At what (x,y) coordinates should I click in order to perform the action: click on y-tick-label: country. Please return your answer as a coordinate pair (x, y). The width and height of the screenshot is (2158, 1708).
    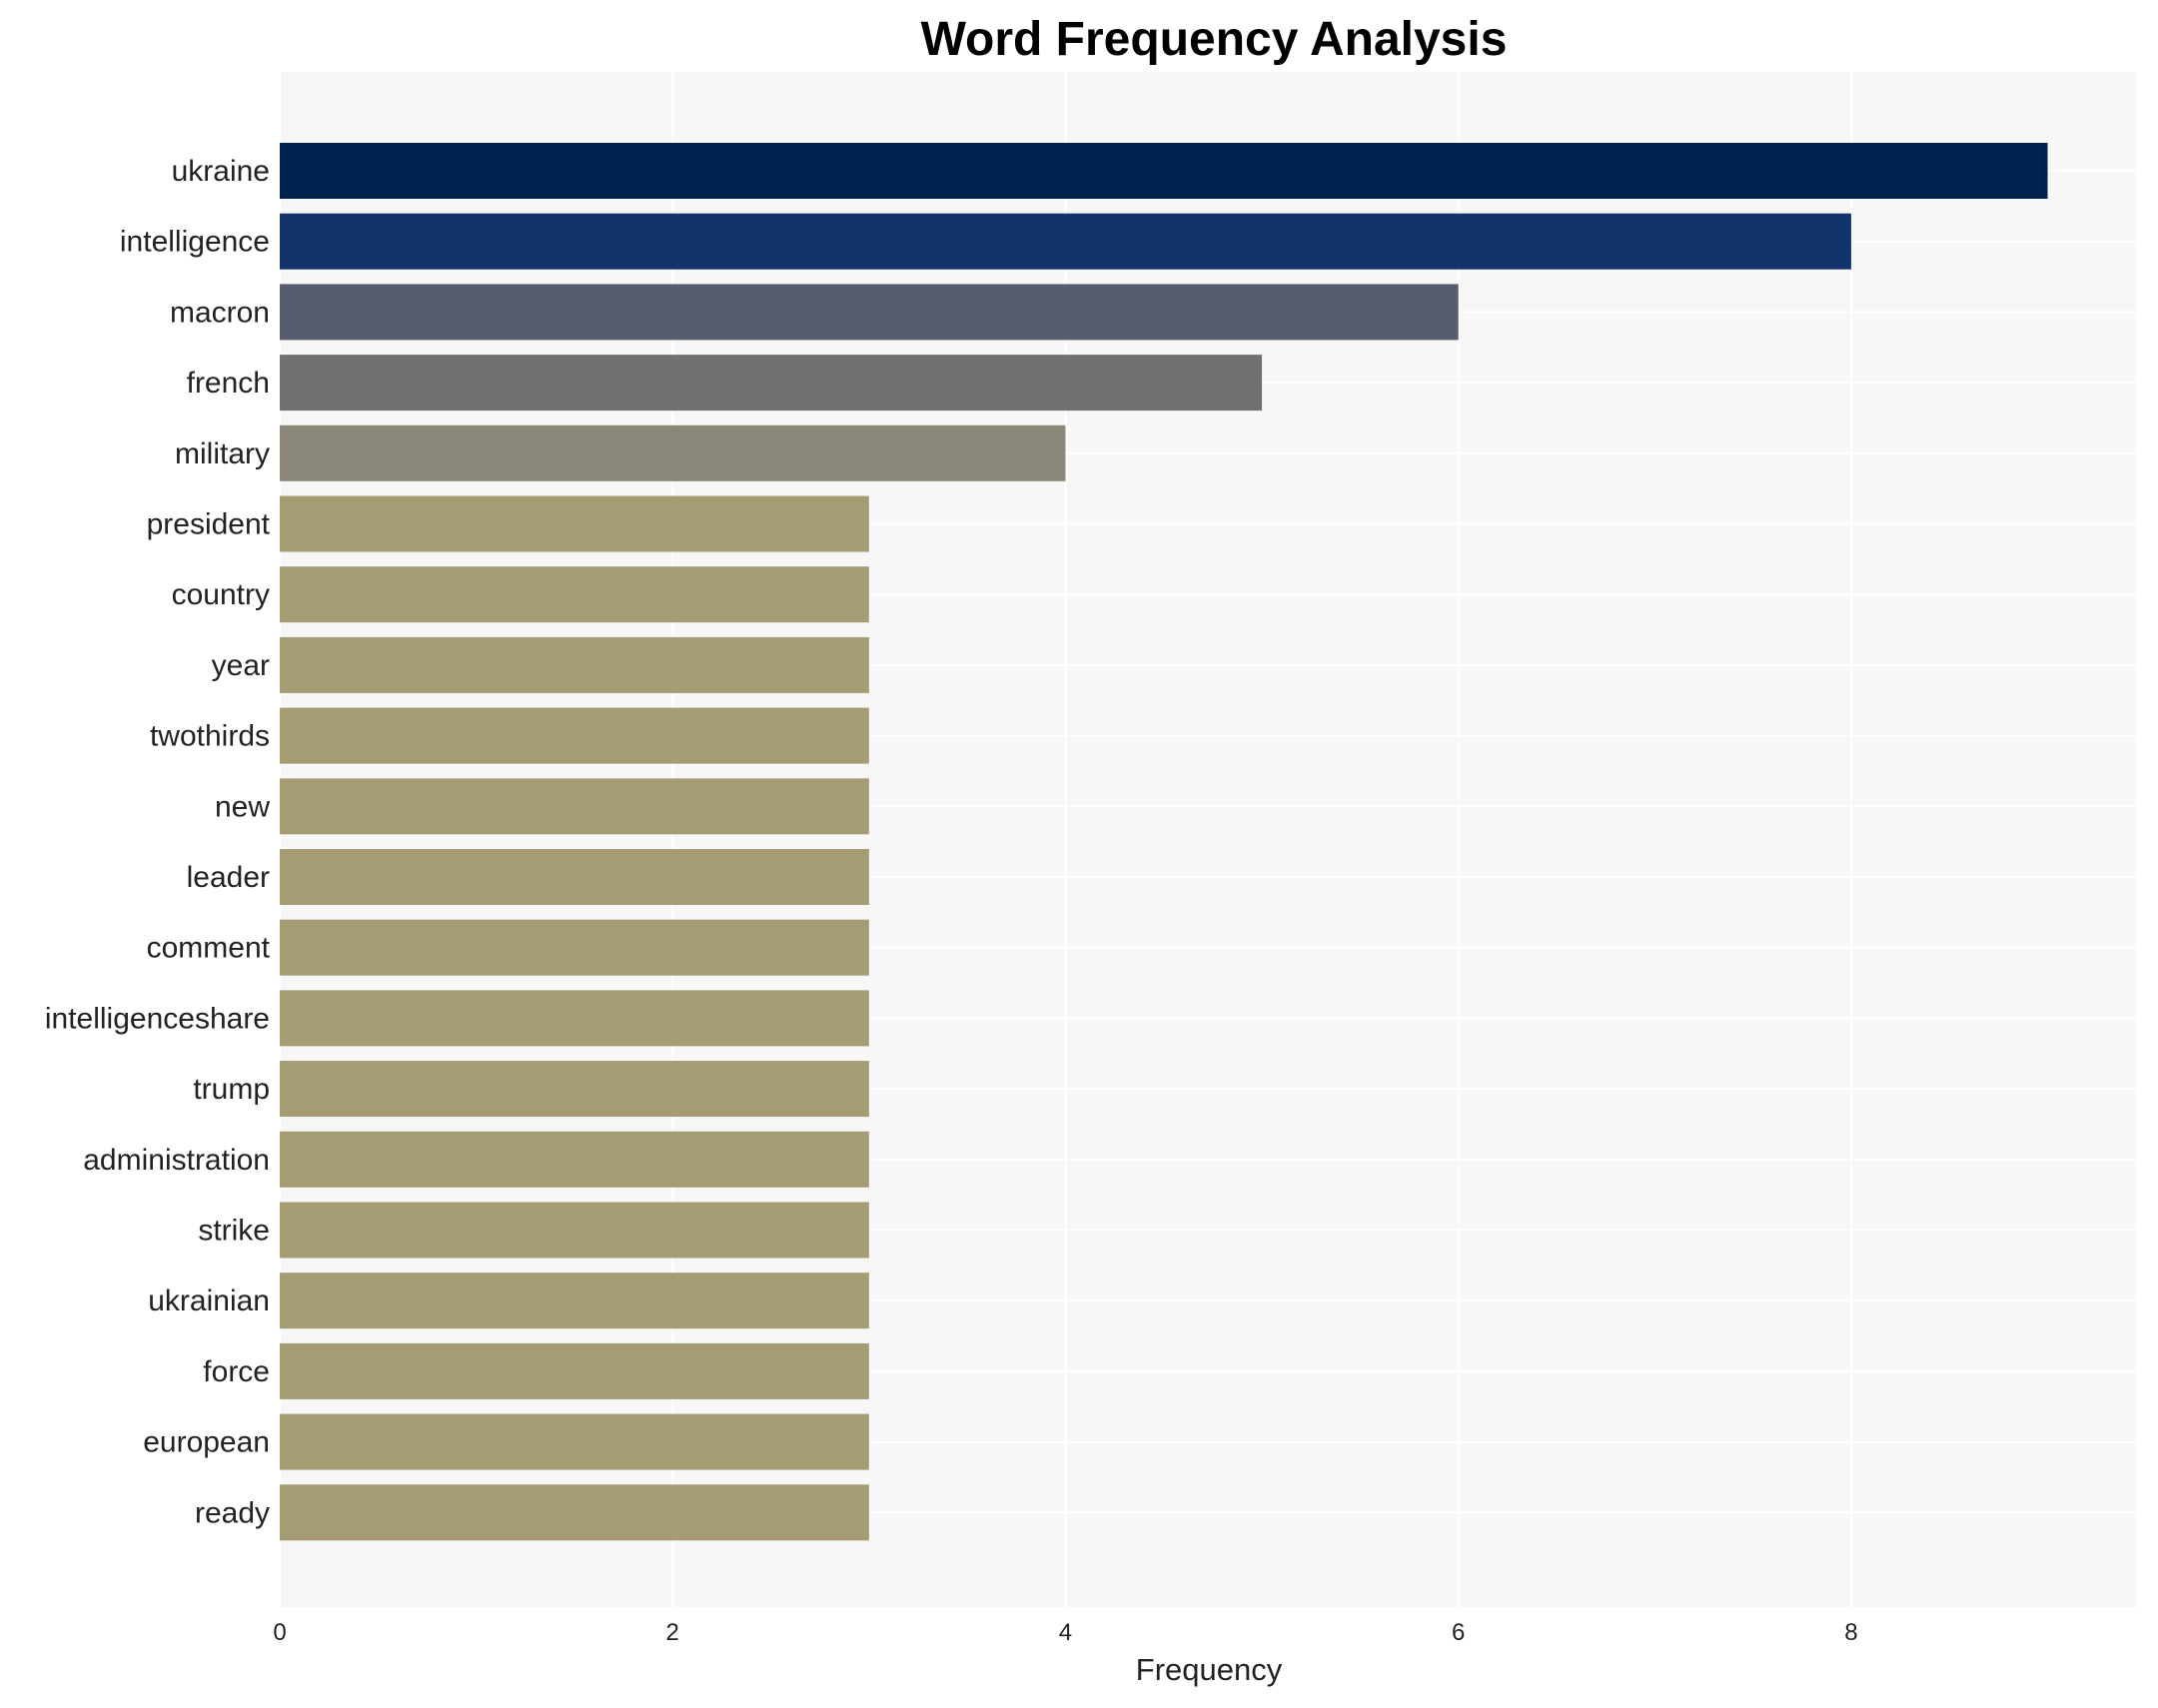
    Looking at the image, I should click on (221, 594).